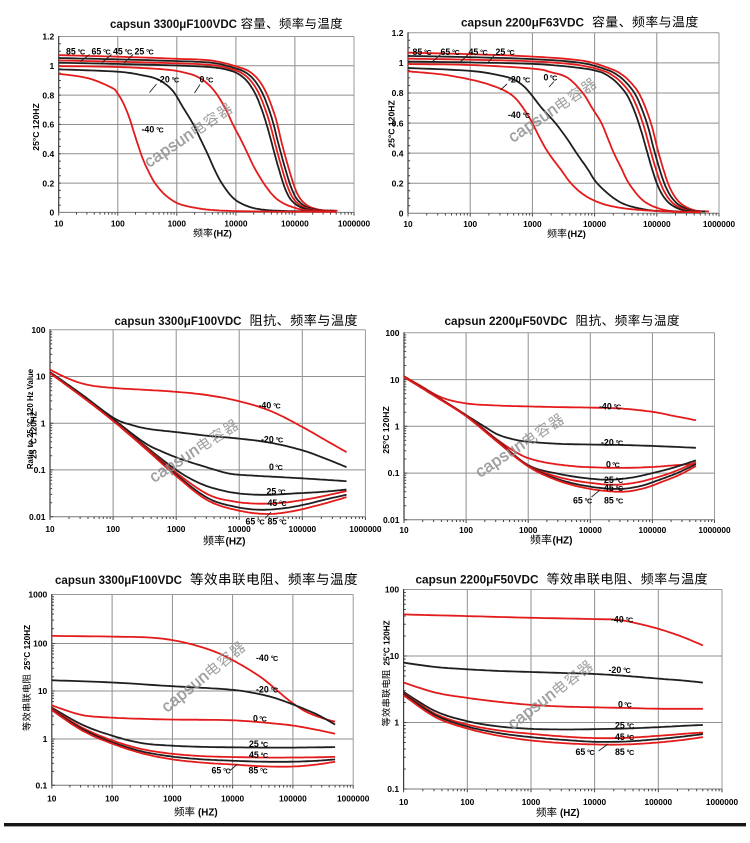 This screenshot has width=750, height=843. Describe the element at coordinates (531, 709) in the screenshot. I see `svg-text: capsun` at that location.